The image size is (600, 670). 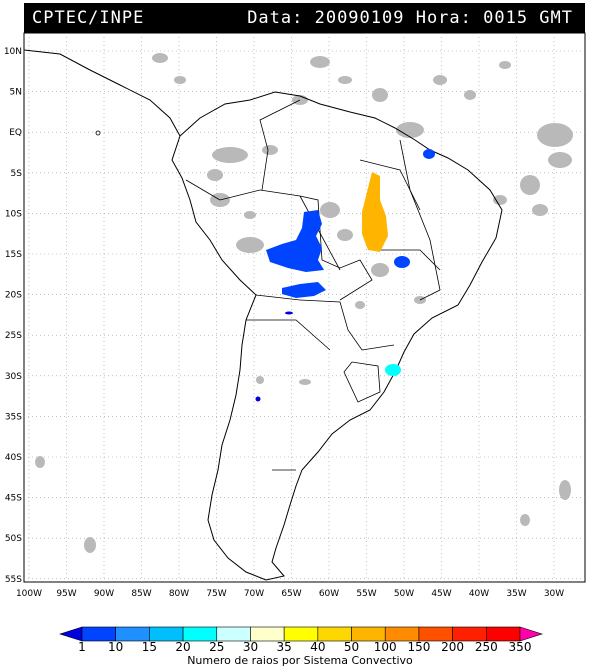 I want to click on lon-tick-label: 35W, so click(x=516, y=594).